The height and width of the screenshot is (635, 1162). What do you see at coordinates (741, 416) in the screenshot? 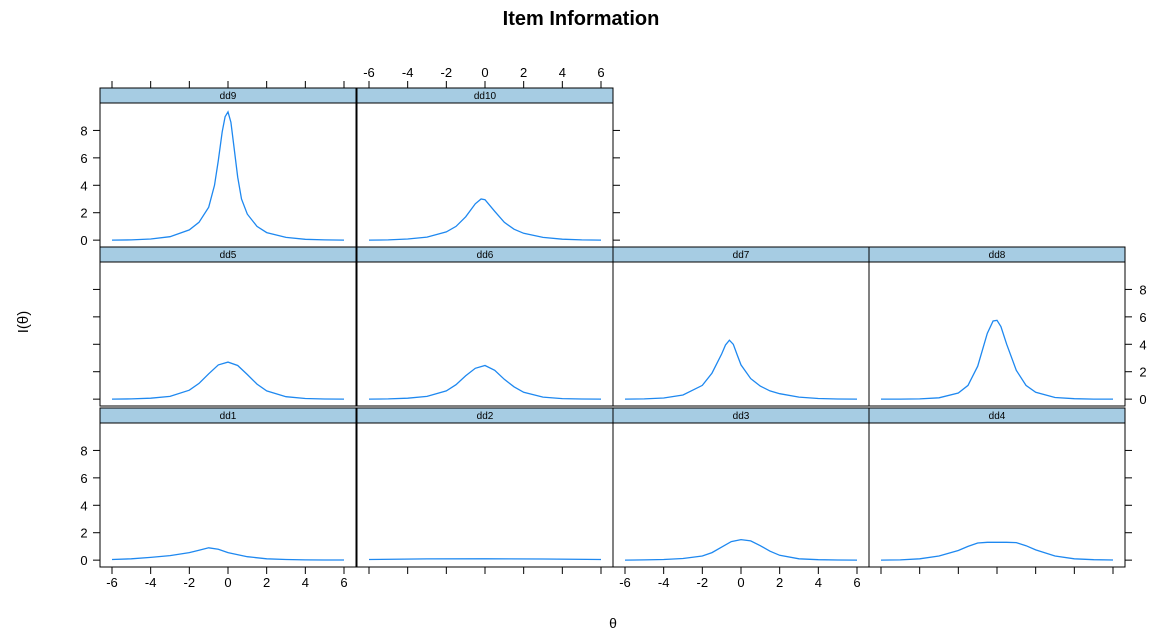
I see `strip-label-dd3: dd3` at bounding box center [741, 416].